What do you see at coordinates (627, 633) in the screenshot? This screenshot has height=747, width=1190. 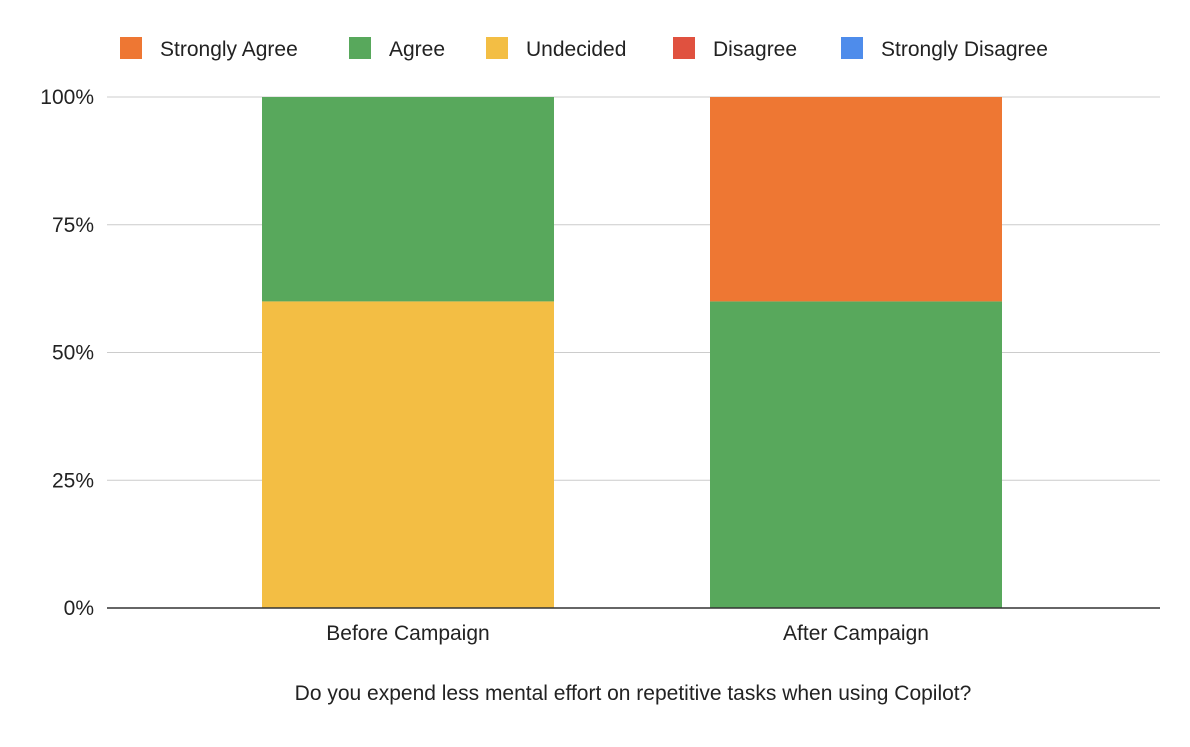 I see `x-axis-ticks: Before Campaign After Campaign` at bounding box center [627, 633].